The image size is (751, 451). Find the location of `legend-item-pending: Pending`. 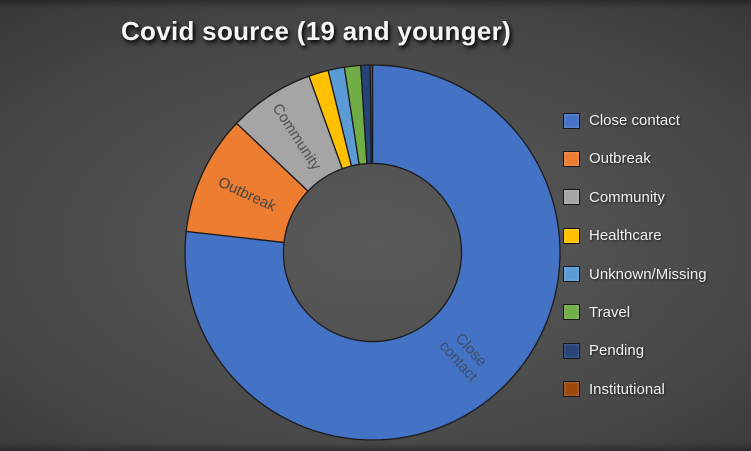

legend-item-pending: Pending is located at coordinates (635, 351).